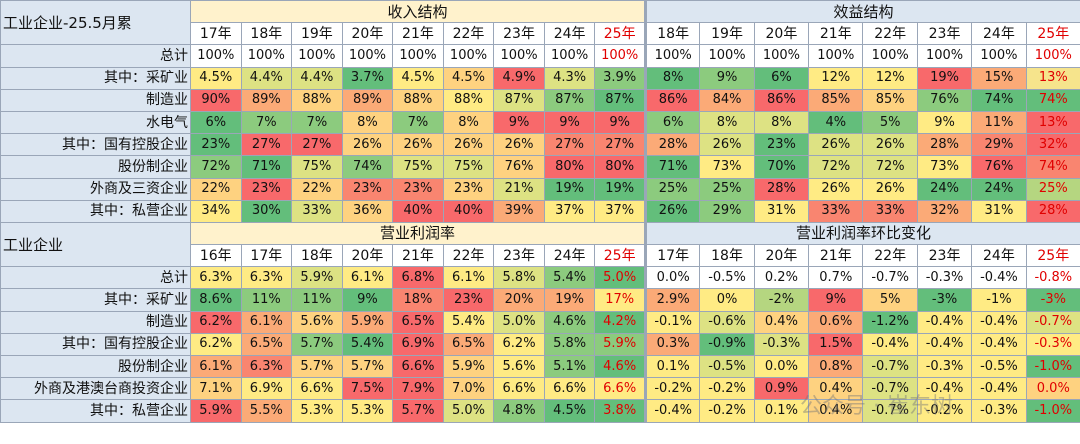 The width and height of the screenshot is (1080, 444). Describe the element at coordinates (468, 256) in the screenshot. I see `year-header: 22年` at that location.